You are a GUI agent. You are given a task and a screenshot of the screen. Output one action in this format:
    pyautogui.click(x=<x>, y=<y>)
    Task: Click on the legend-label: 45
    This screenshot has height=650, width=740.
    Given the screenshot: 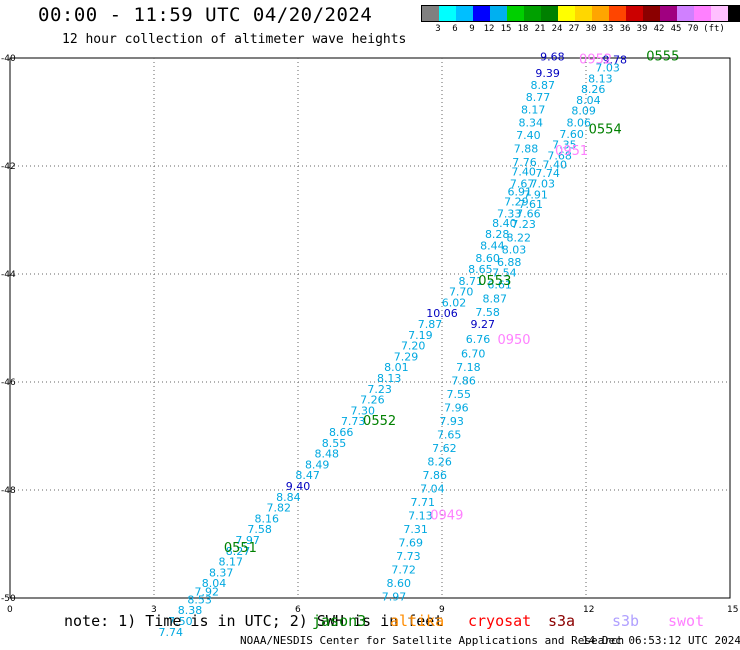 What is the action you would take?
    pyautogui.click(x=676, y=29)
    